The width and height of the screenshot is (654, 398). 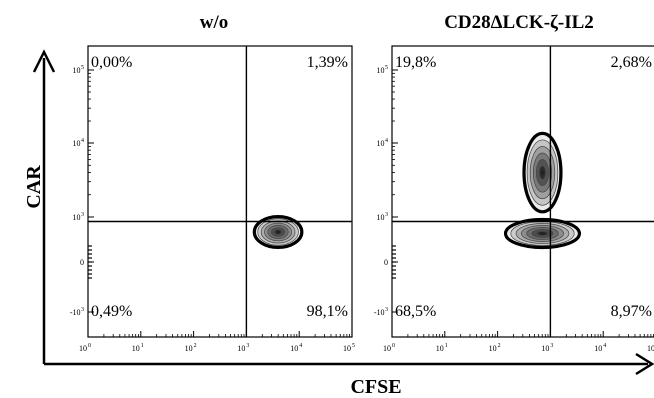 What do you see at coordinates (44, 61) in the screenshot?
I see `y-axis-arrow-head` at bounding box center [44, 61].